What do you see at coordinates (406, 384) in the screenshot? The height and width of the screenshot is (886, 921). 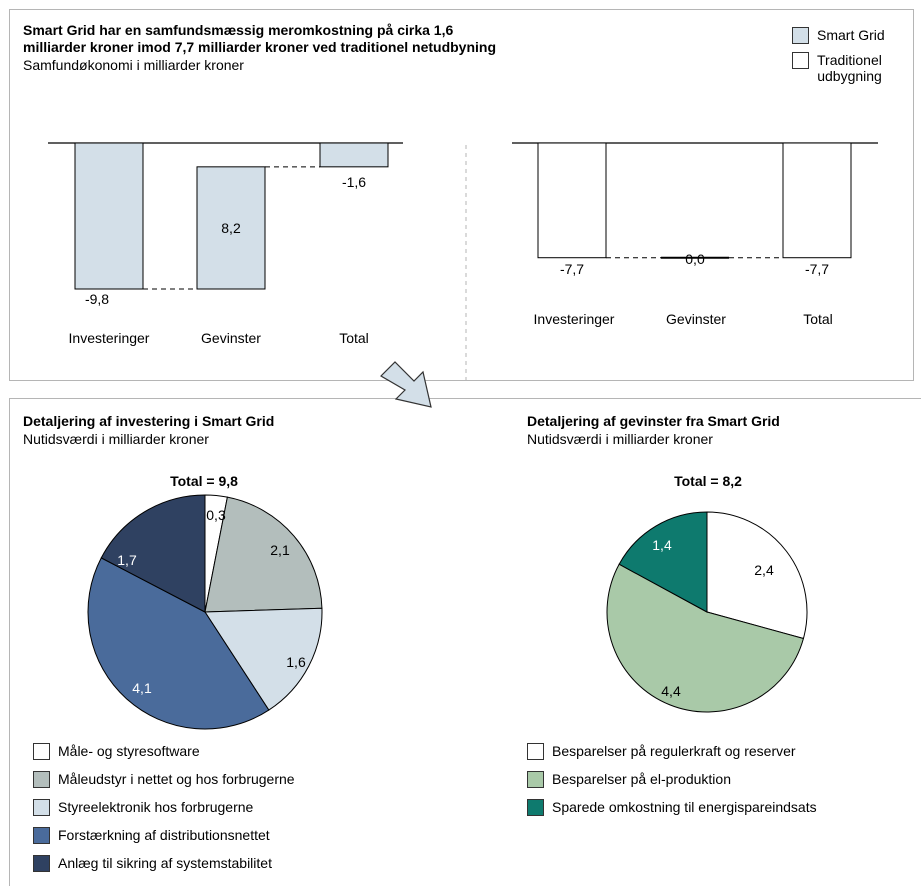 I see `down-right-arrow-icon` at bounding box center [406, 384].